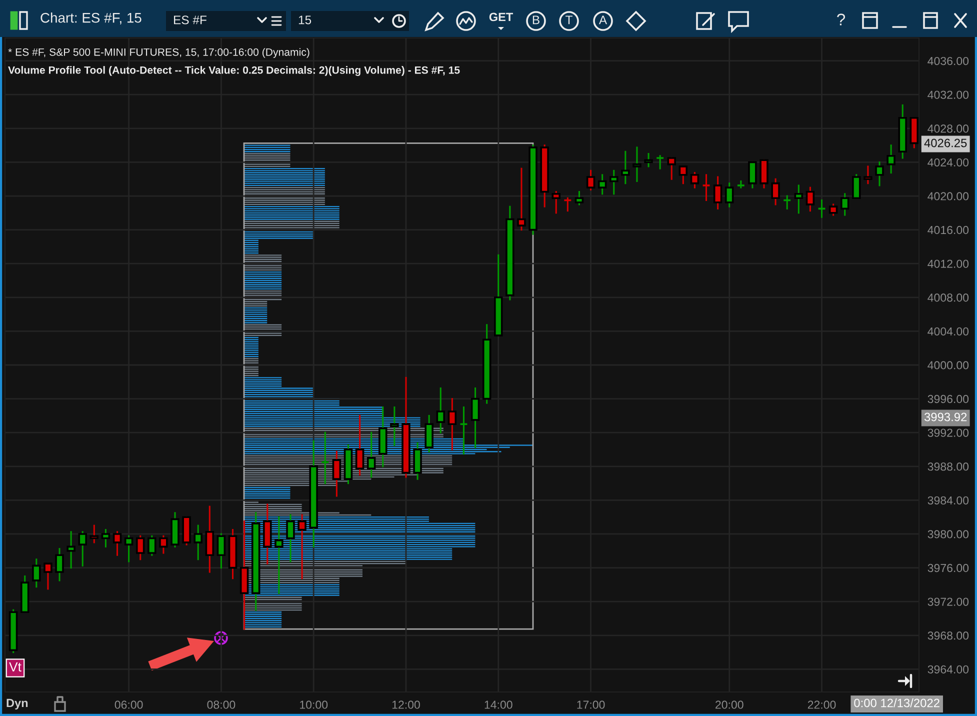  I want to click on x-tick-label: 06:00, so click(128, 704).